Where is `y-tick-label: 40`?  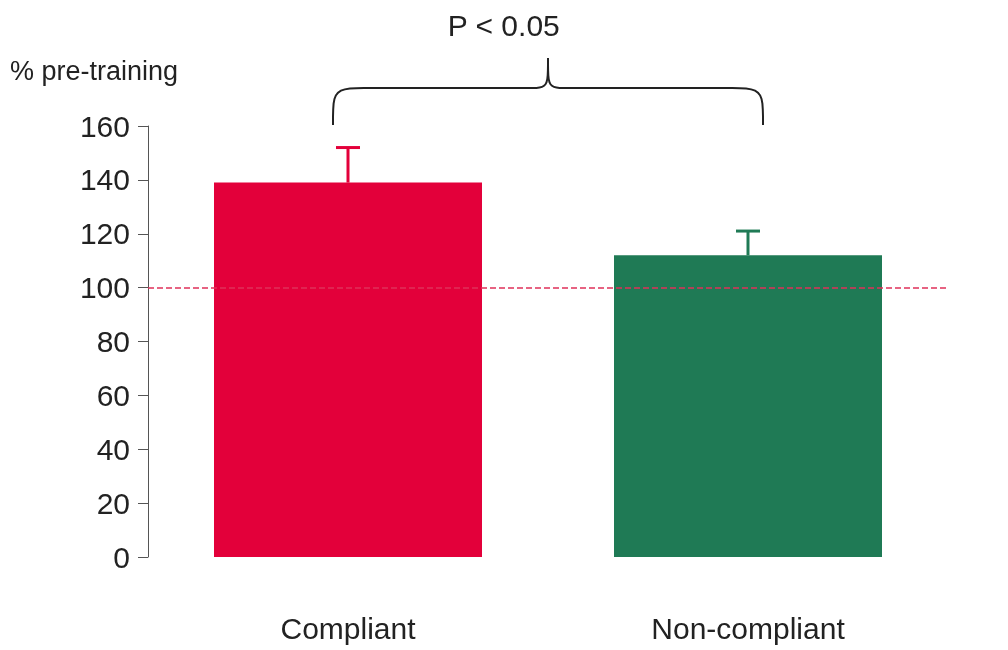
y-tick-label: 40 is located at coordinates (113, 449).